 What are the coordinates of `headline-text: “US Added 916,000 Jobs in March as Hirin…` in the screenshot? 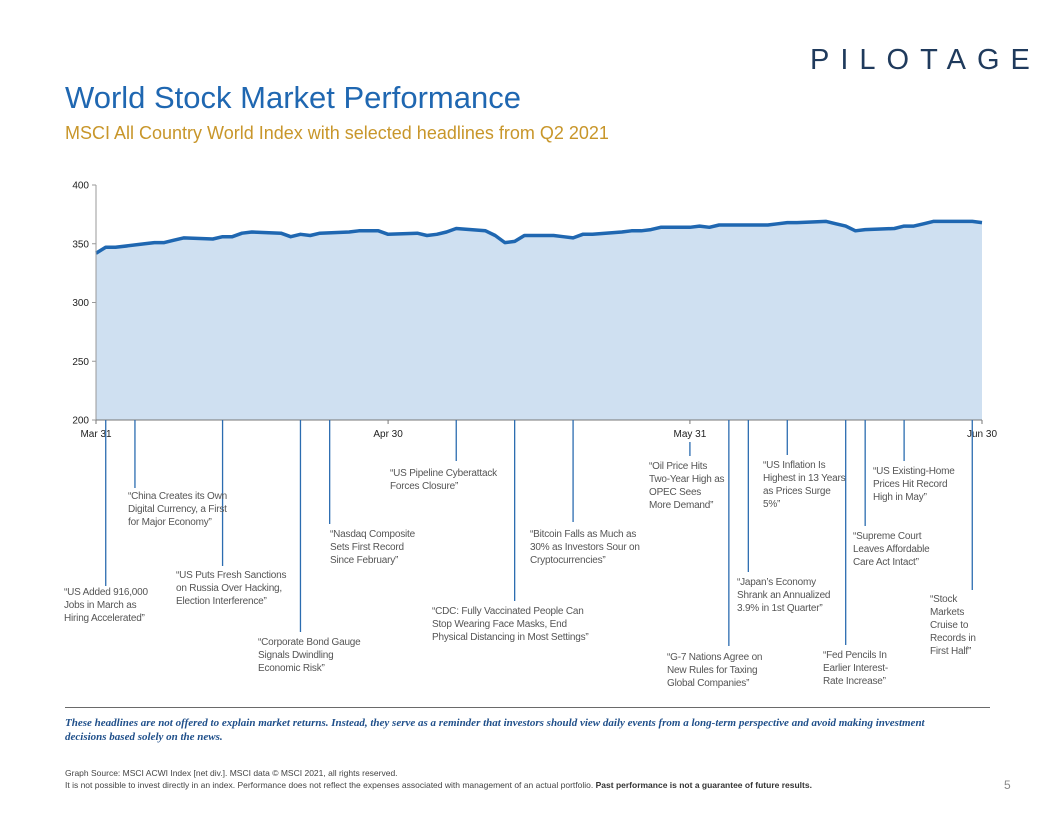 It's located at (106, 605).